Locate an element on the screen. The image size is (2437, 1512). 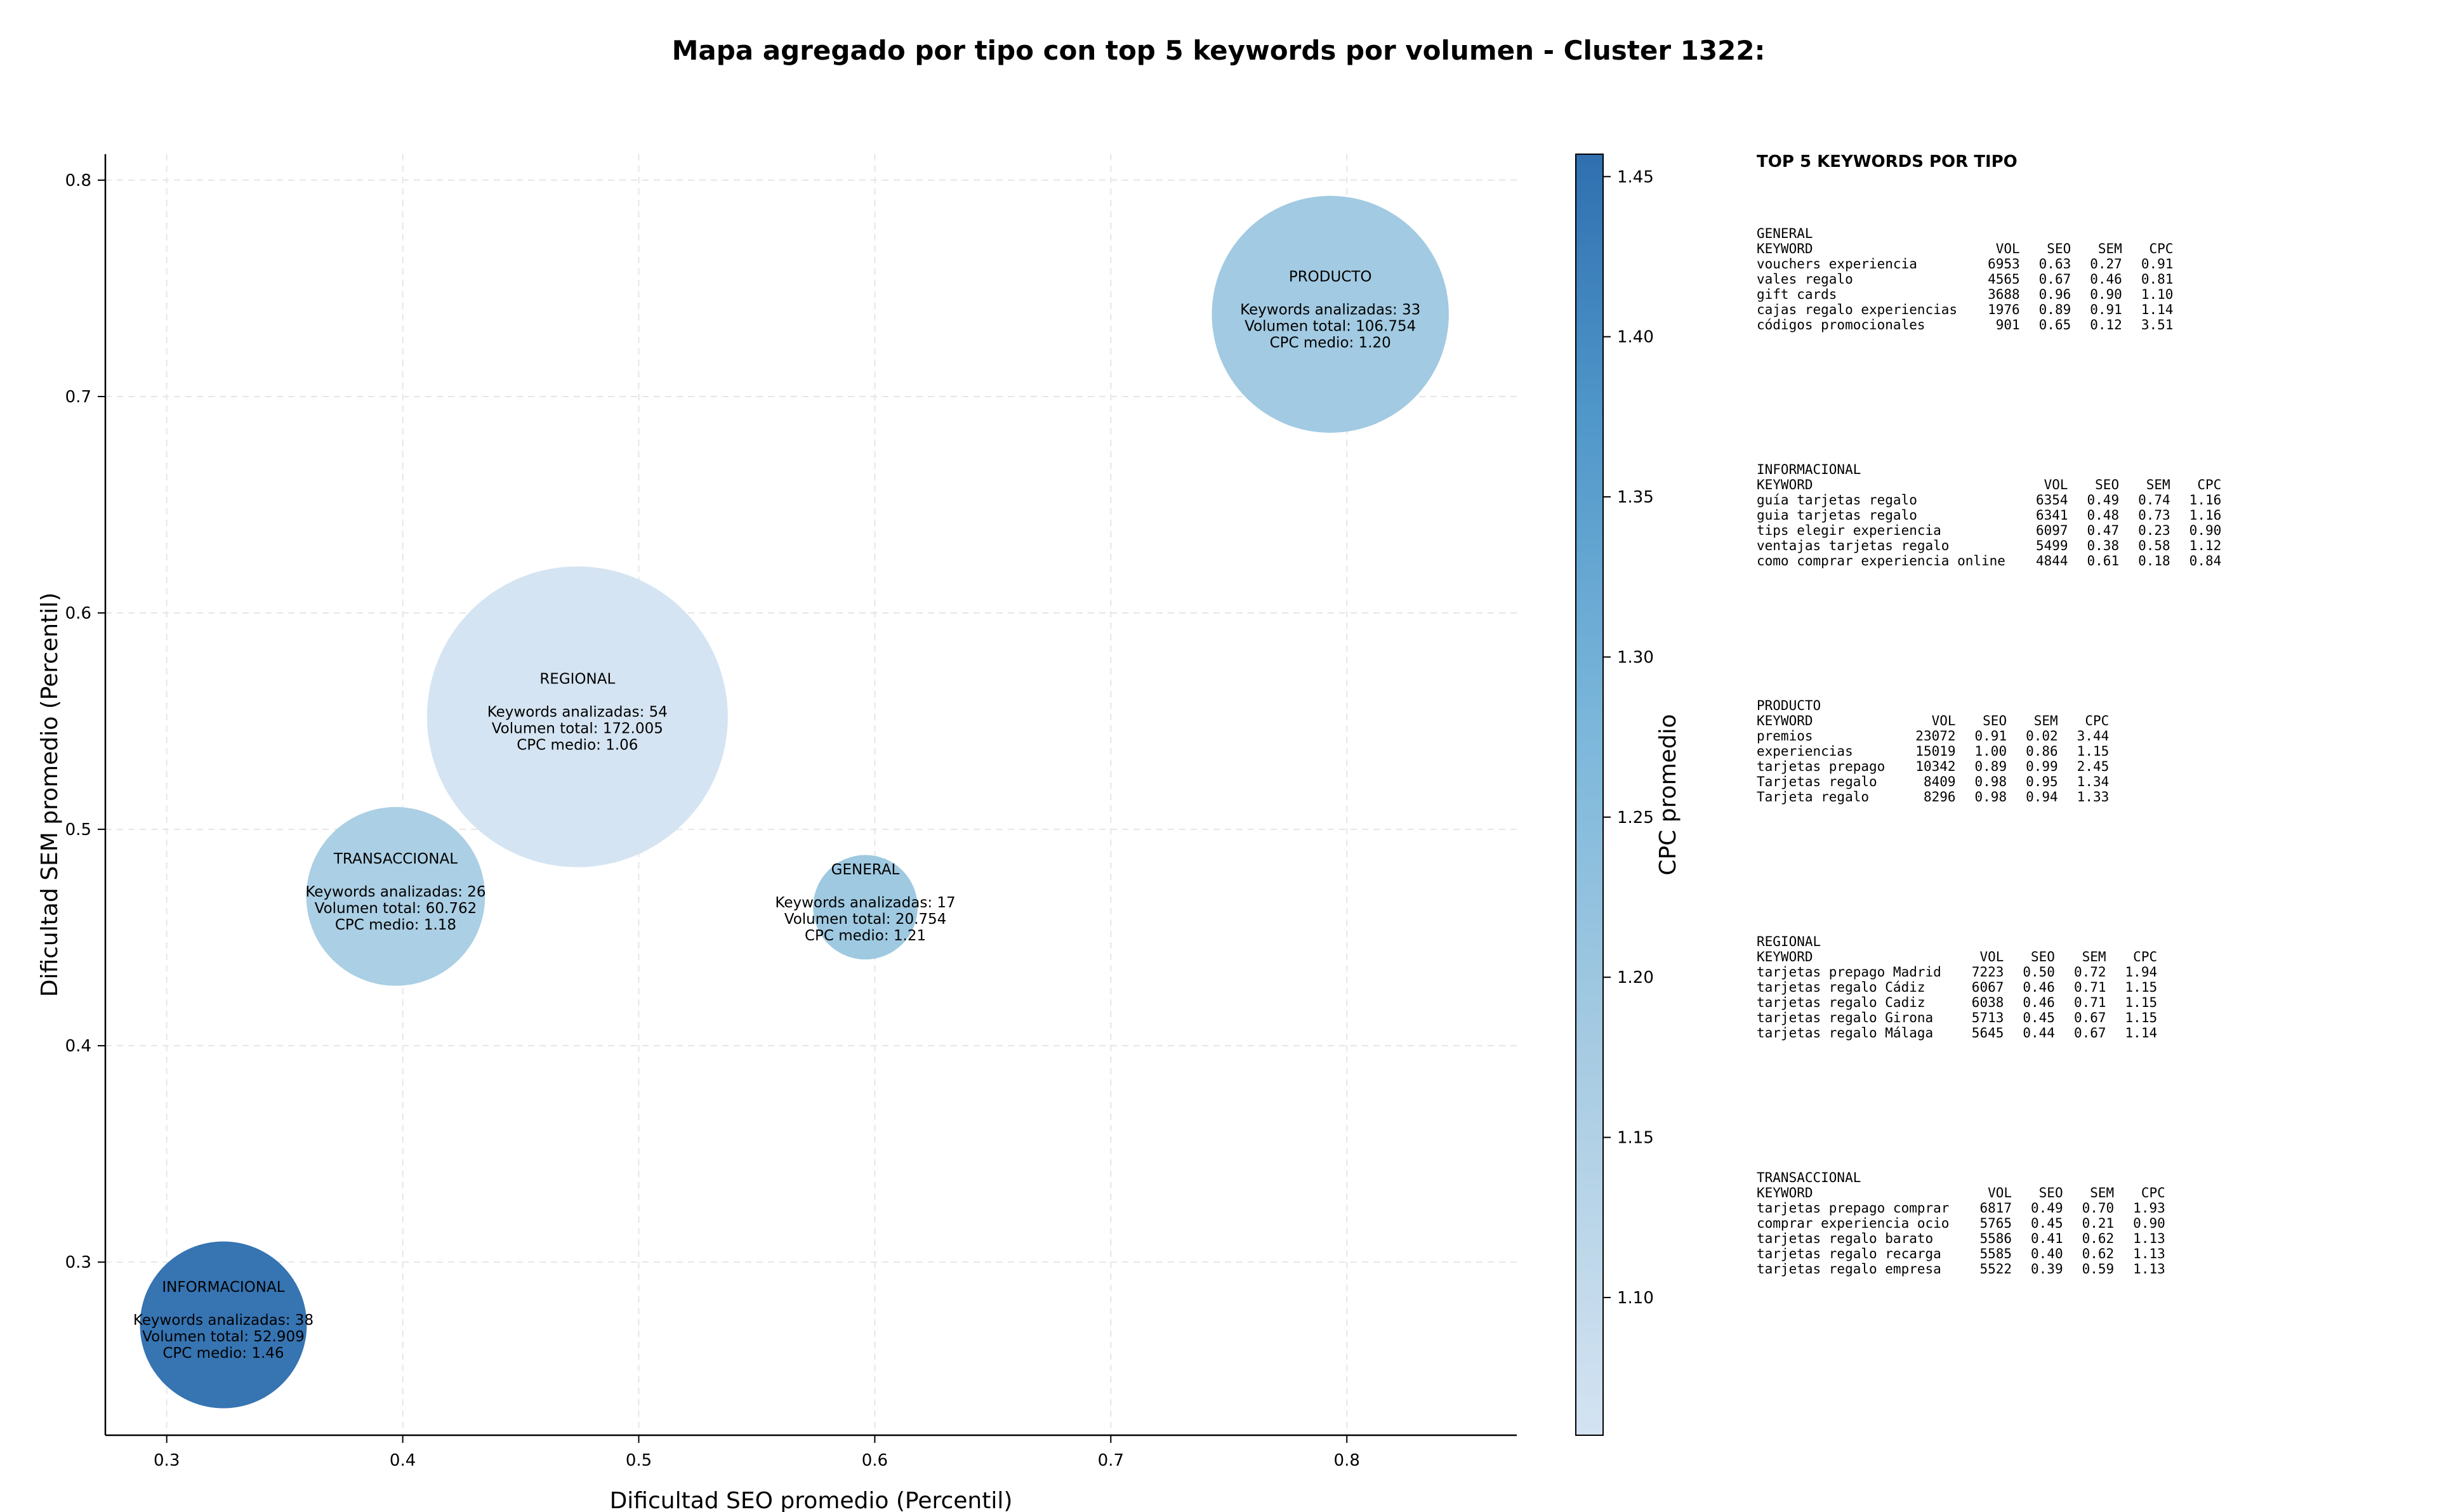
colorbar-gradient is located at coordinates (1589, 795).